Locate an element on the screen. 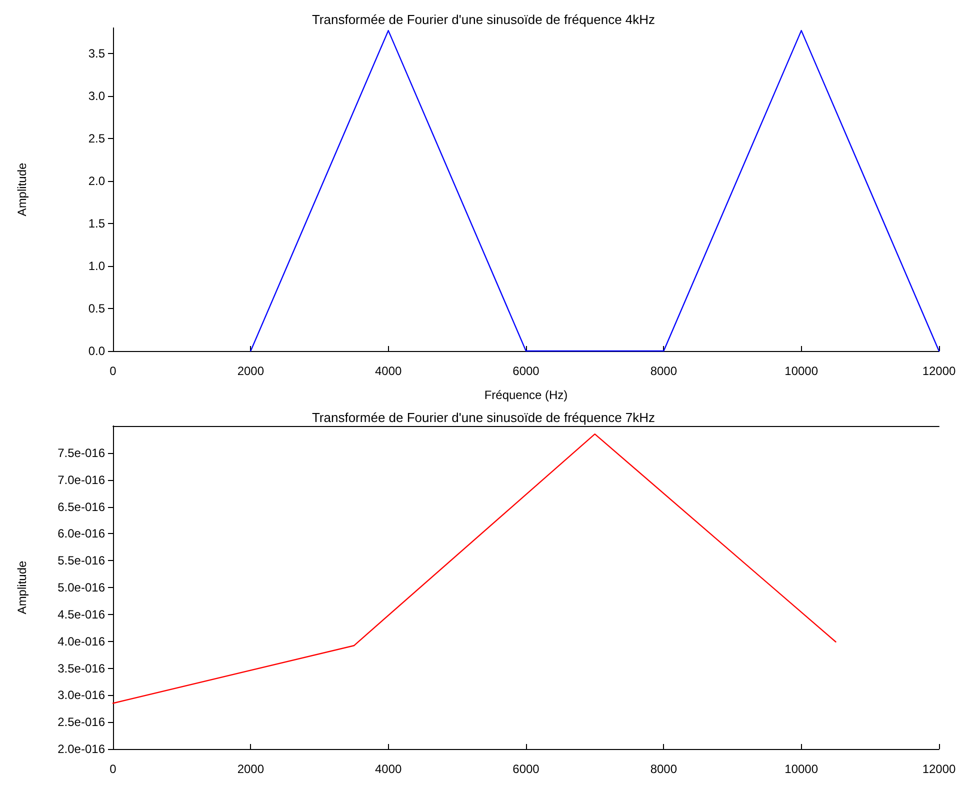 Image resolution: width=967 pixels, height=812 pixels. y-tick-label: 1.0 is located at coordinates (97, 266).